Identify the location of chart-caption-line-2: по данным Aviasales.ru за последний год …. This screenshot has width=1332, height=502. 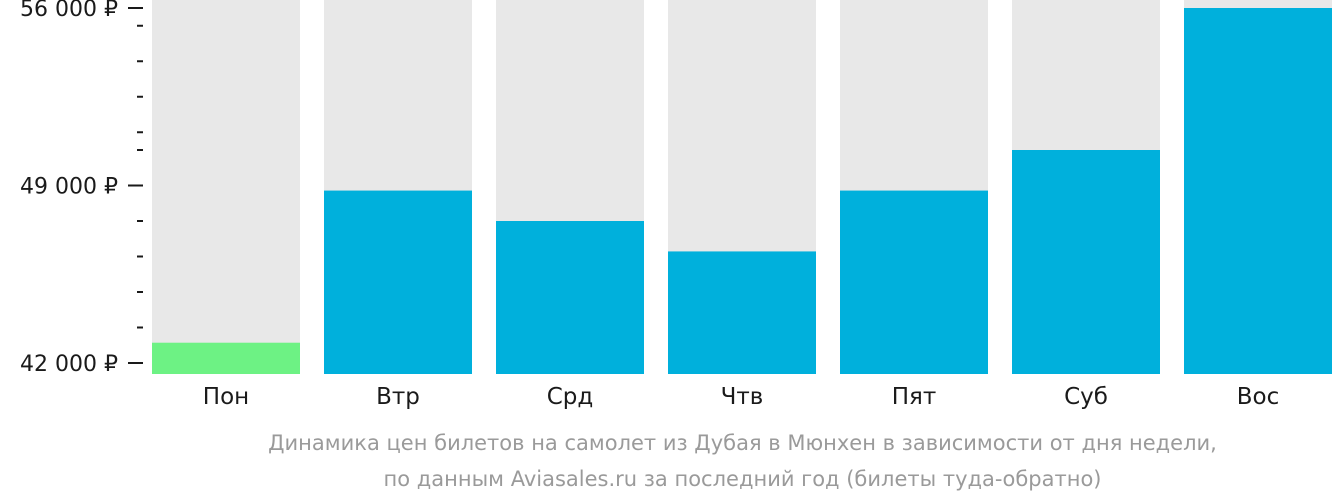
(742, 479).